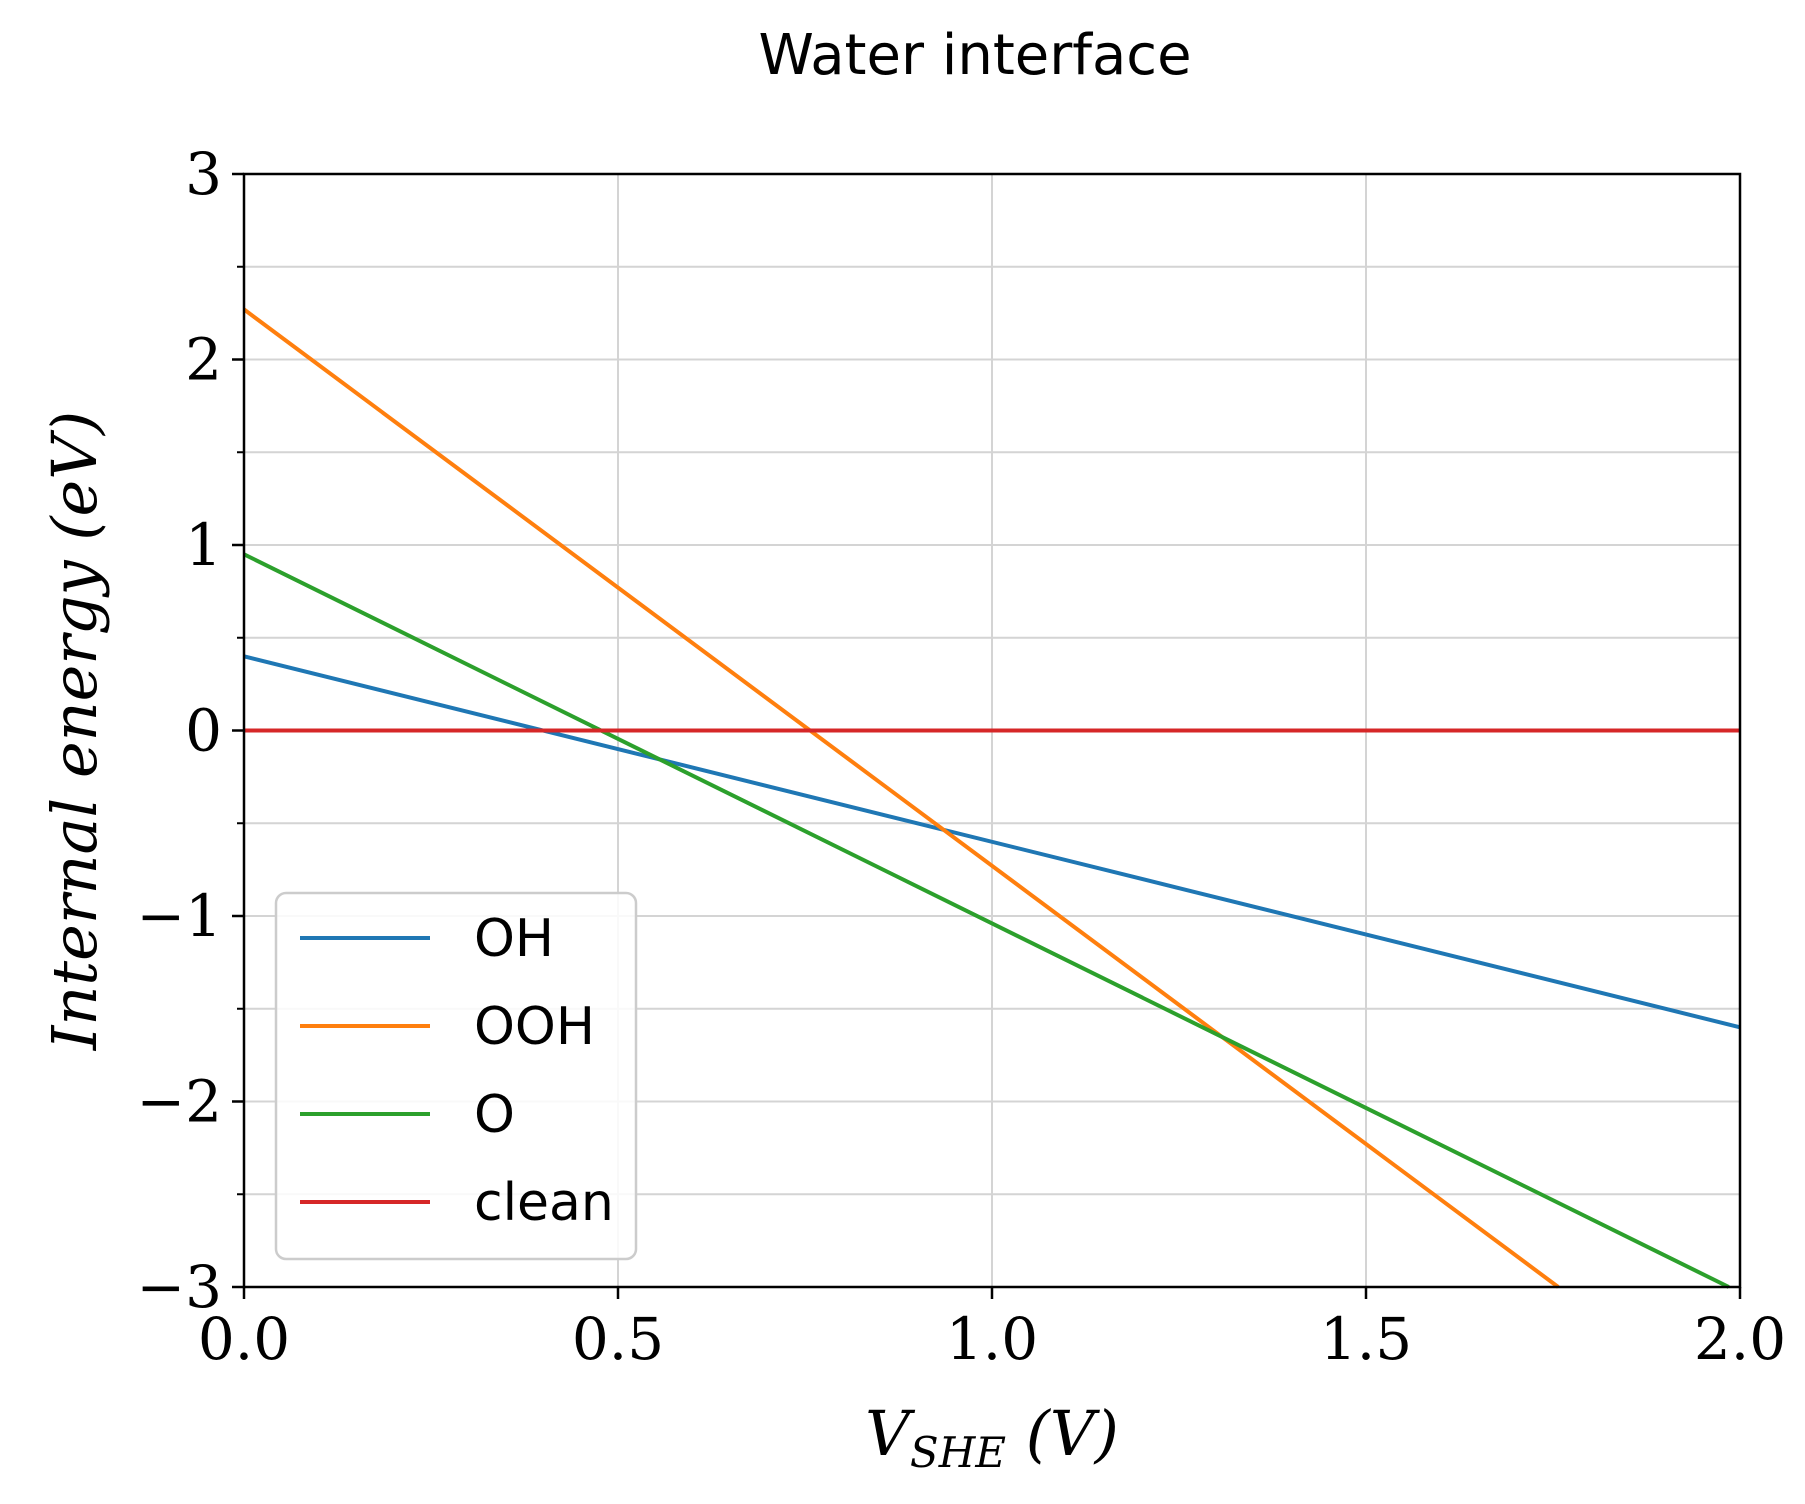  I want to click on x-axis-label-text: VSHE (V), so click(992, 1437).